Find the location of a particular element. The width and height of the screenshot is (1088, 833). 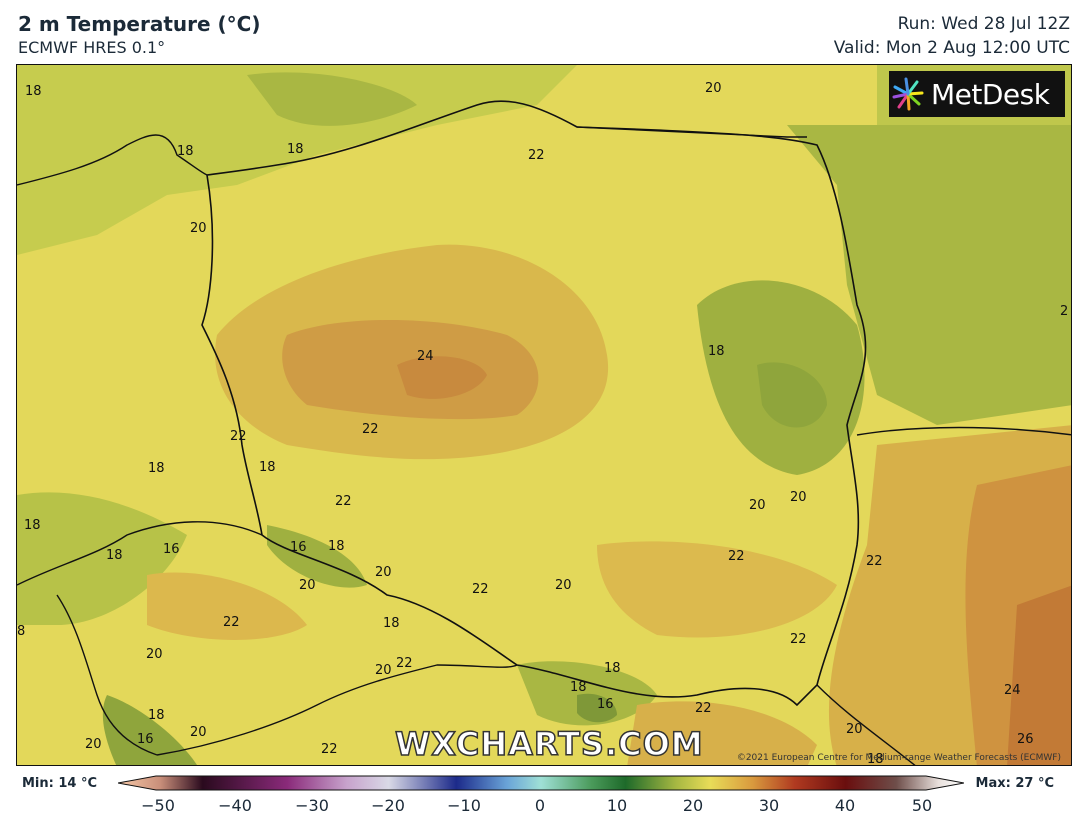

colorbar is located at coordinates (541, 783).